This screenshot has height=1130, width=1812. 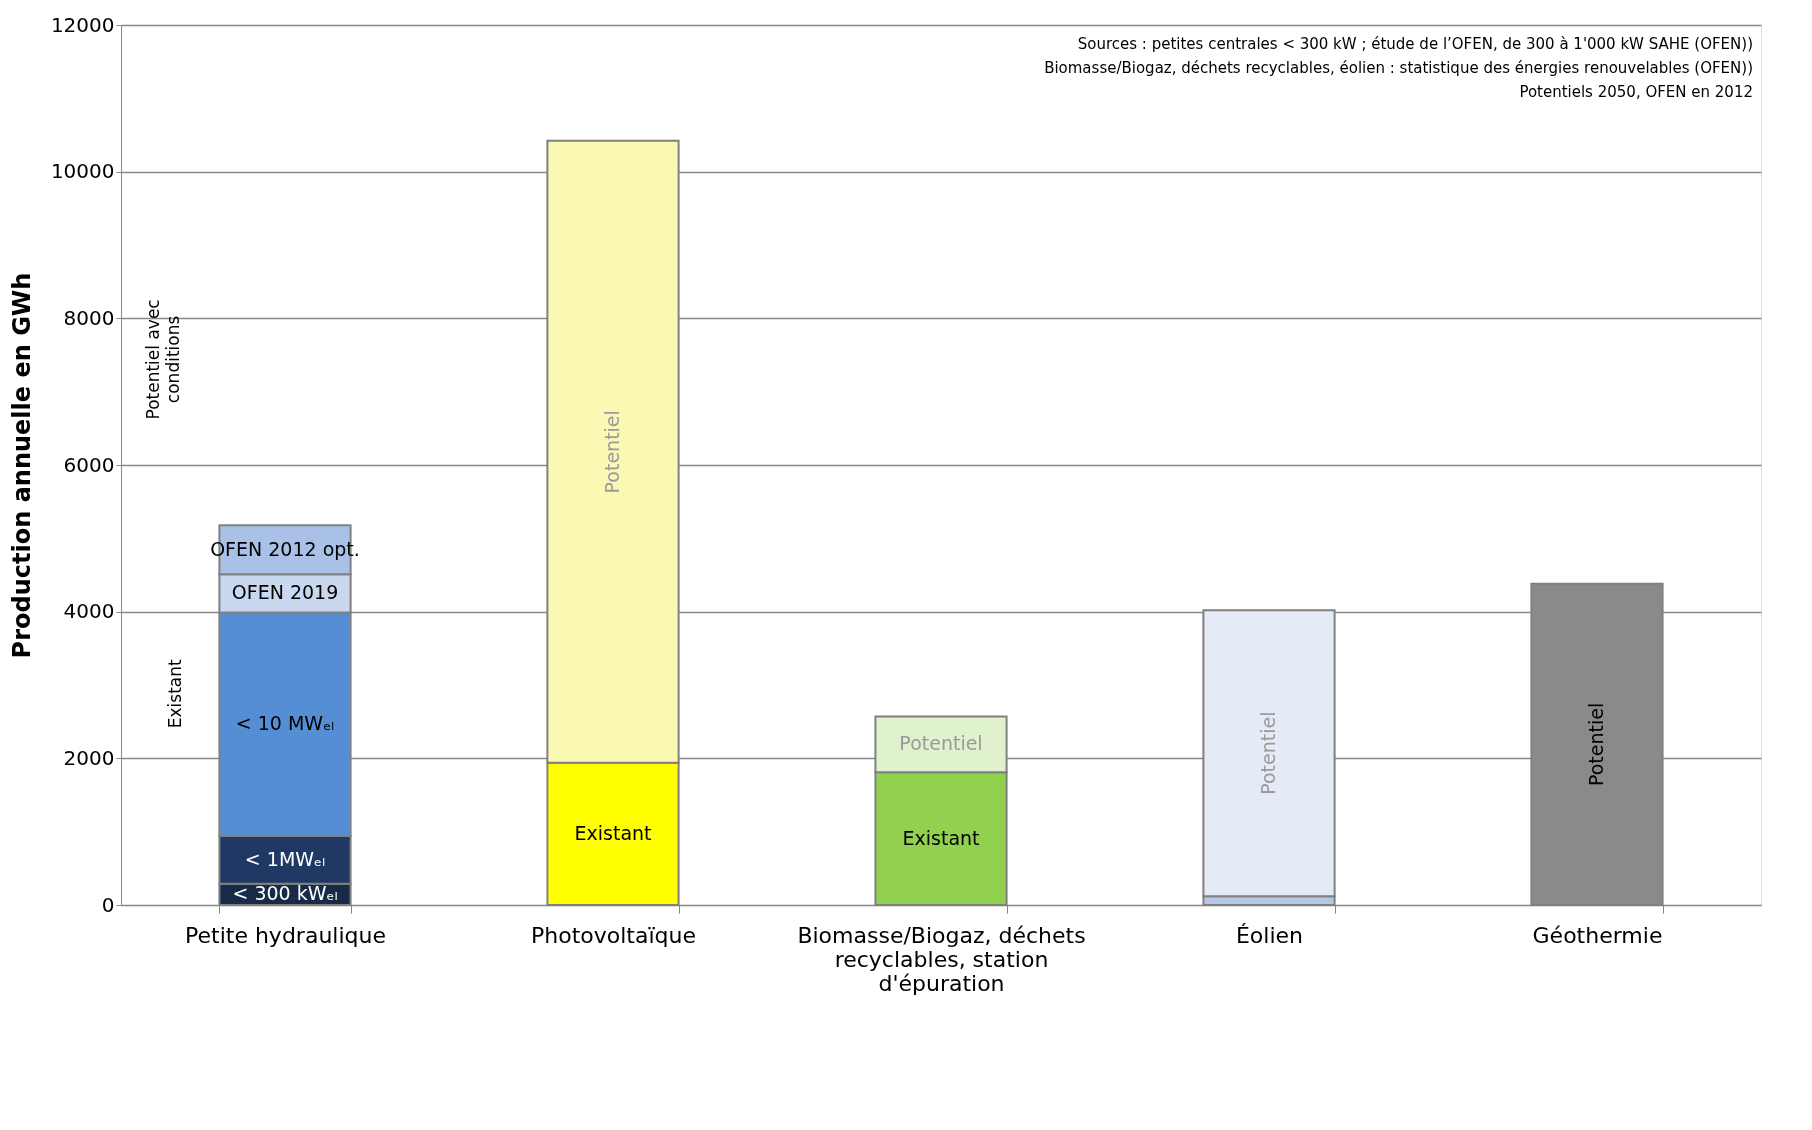 What do you see at coordinates (82, 171) in the screenshot?
I see `y-tick-label: 10000` at bounding box center [82, 171].